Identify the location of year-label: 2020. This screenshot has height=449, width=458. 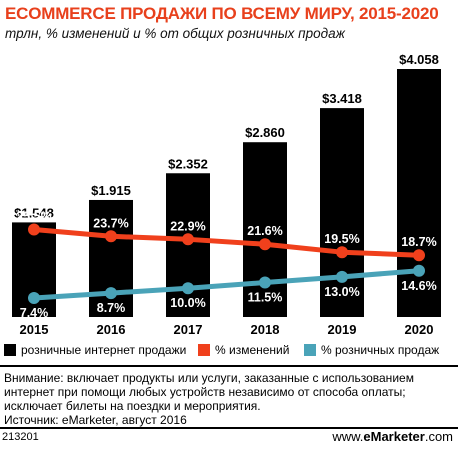
(419, 329).